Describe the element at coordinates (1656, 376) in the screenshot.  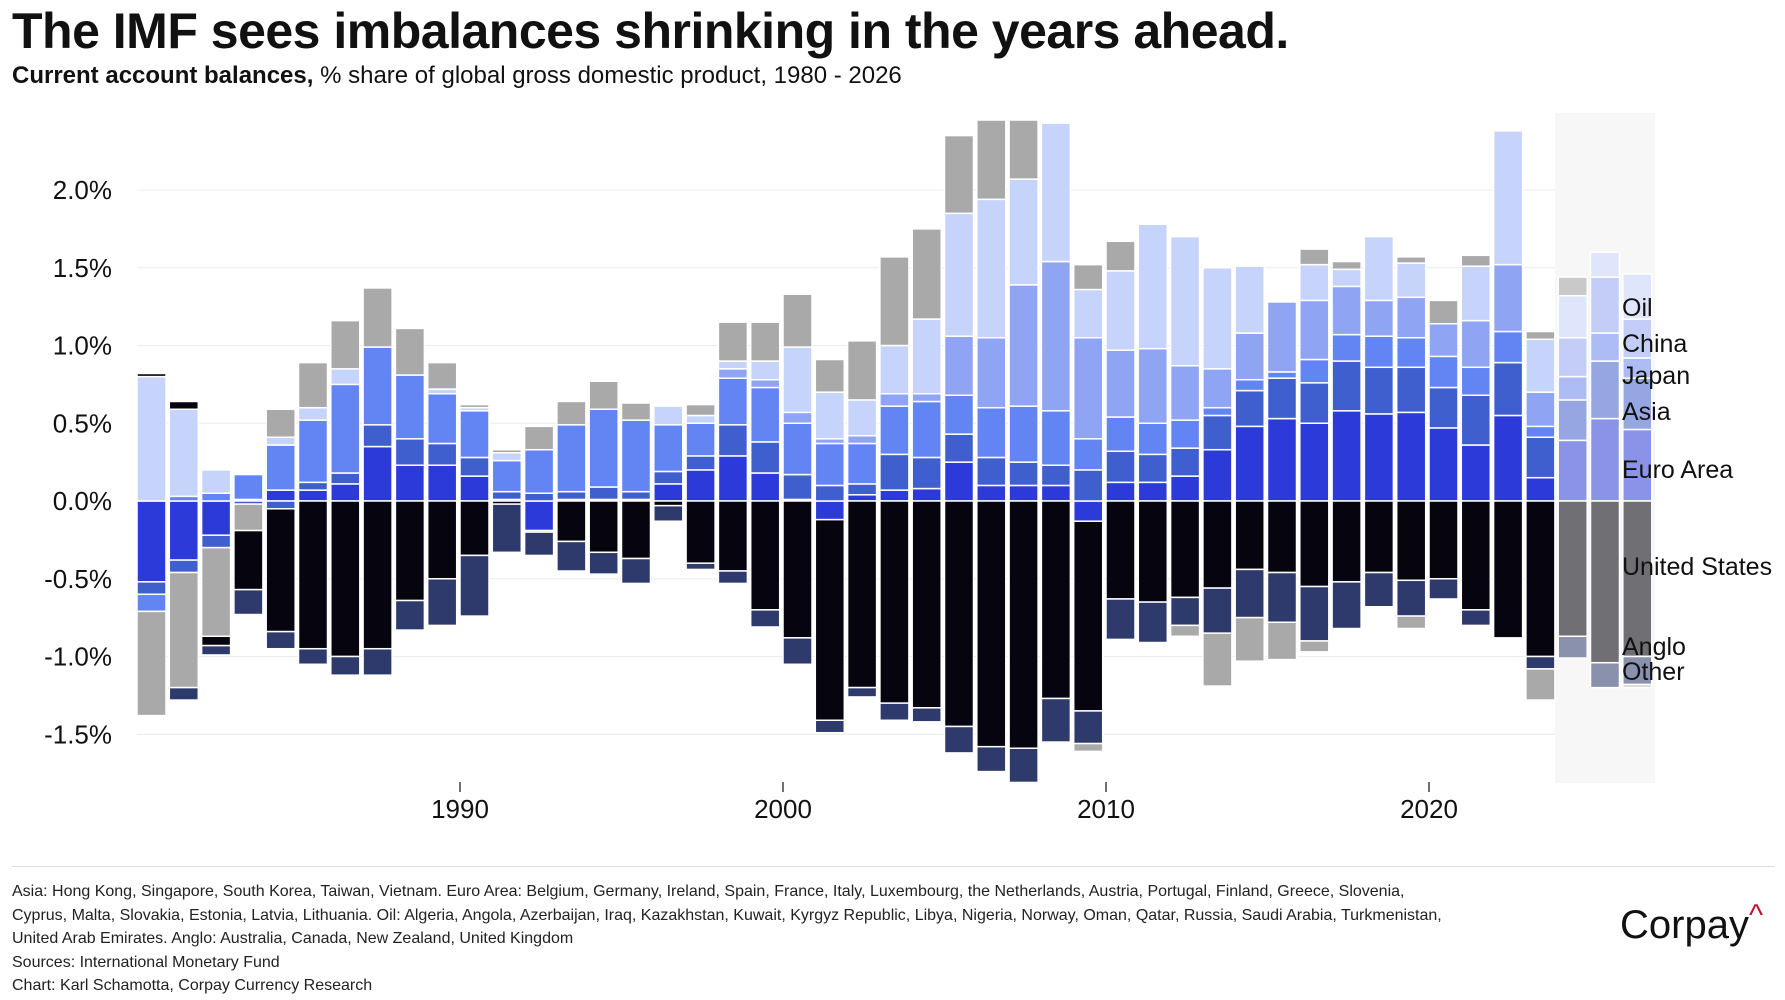
I see `legend-label-japan: Japan` at that location.